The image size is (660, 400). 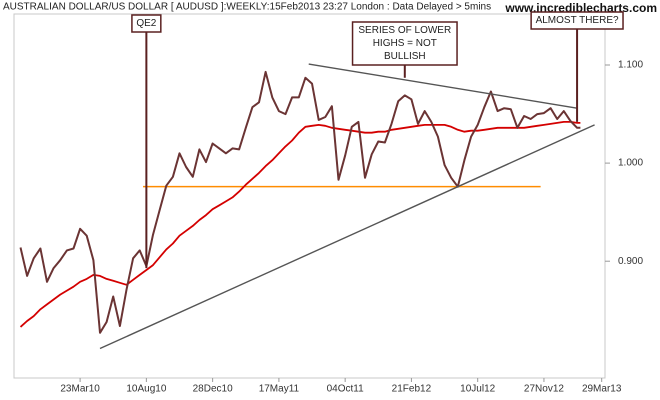 I want to click on x-tick-label: 10Jul12, so click(x=477, y=389).